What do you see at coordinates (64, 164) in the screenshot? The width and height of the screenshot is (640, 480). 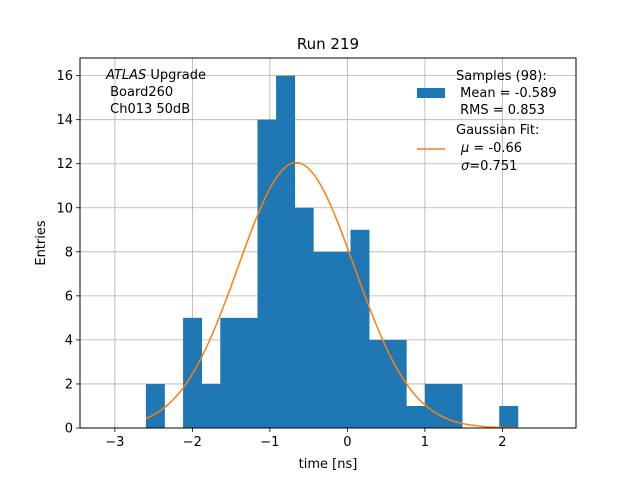 I see `y-tick-label: 12` at bounding box center [64, 164].